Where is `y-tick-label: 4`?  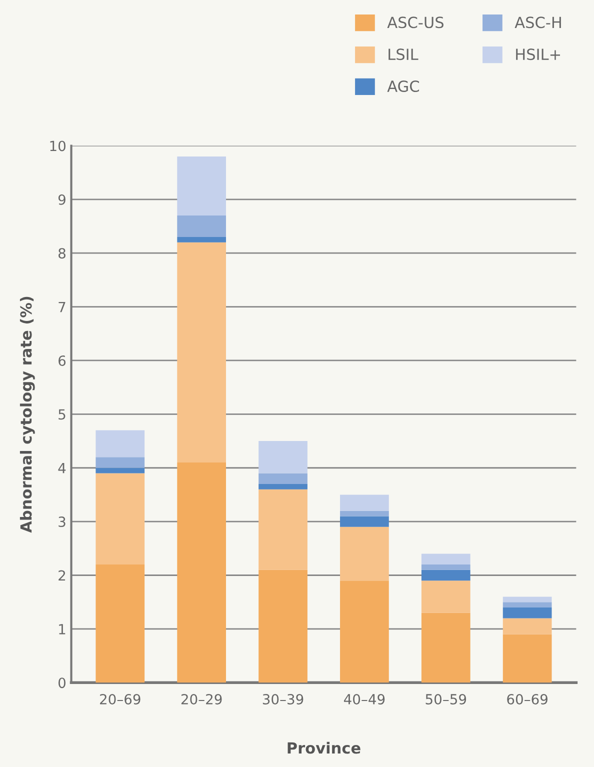 y-tick-label: 4 is located at coordinates (62, 468).